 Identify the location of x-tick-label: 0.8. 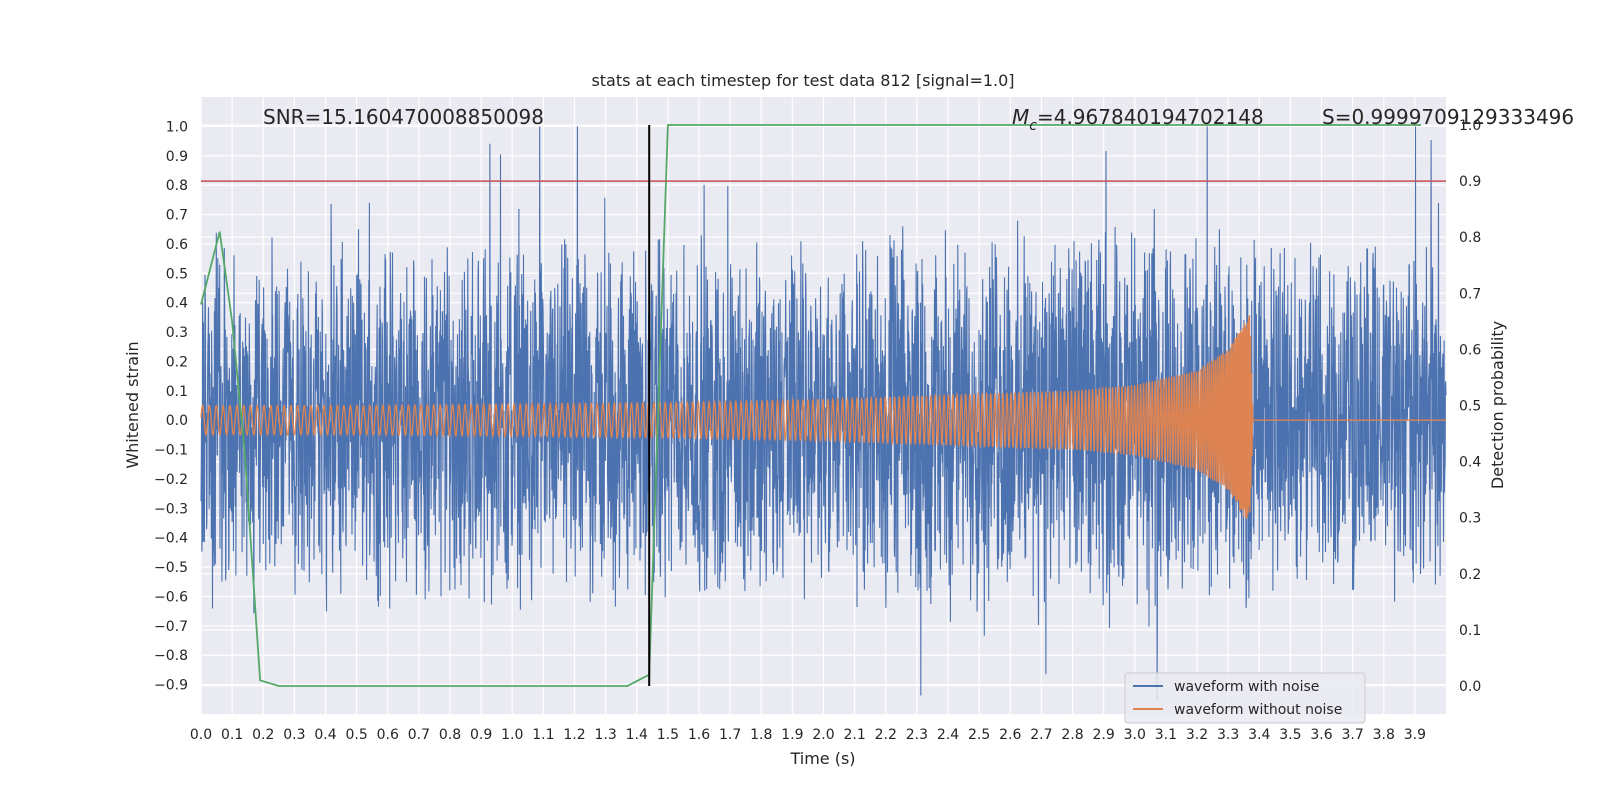
(450, 735).